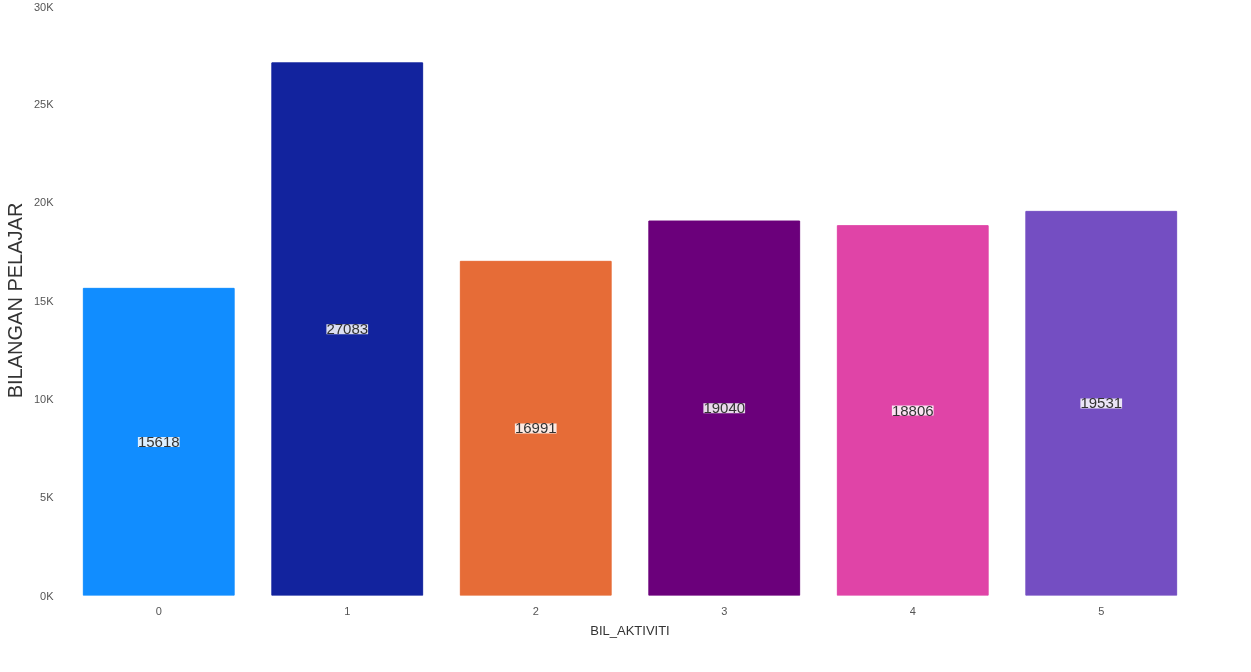 Image resolution: width=1251 pixels, height=672 pixels. Describe the element at coordinates (44, 6) in the screenshot. I see `y-tick-label: 30K` at that location.